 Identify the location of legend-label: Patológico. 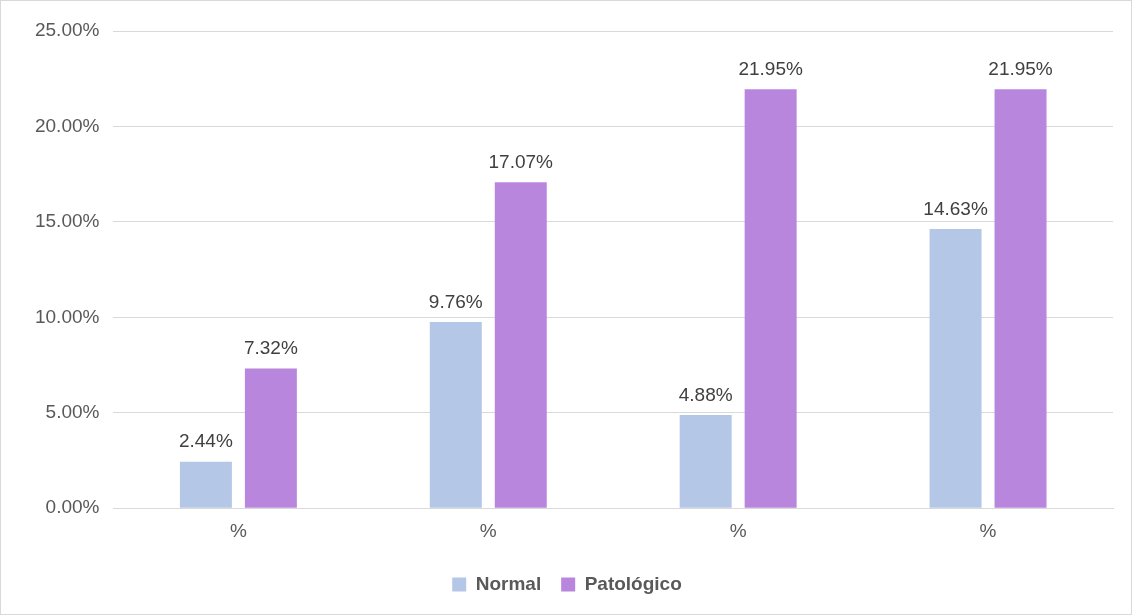
(633, 583).